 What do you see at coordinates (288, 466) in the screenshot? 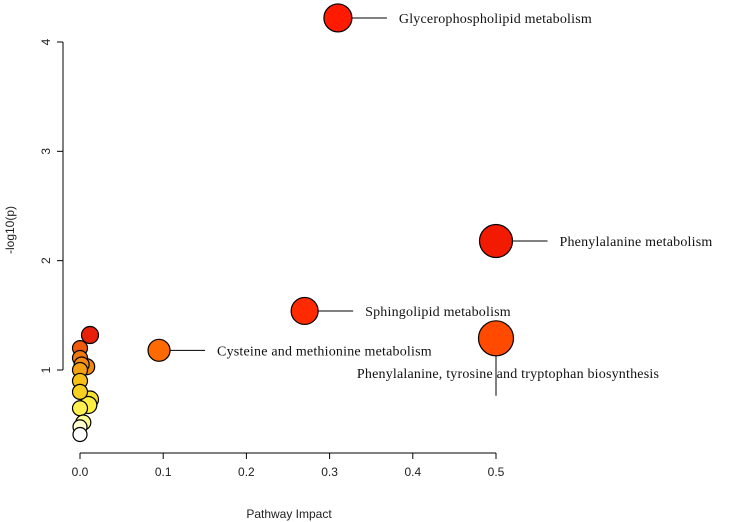
I see `x-axis-ticks: 0.0 0.1 0.2 0.3 0.4 0.5` at bounding box center [288, 466].